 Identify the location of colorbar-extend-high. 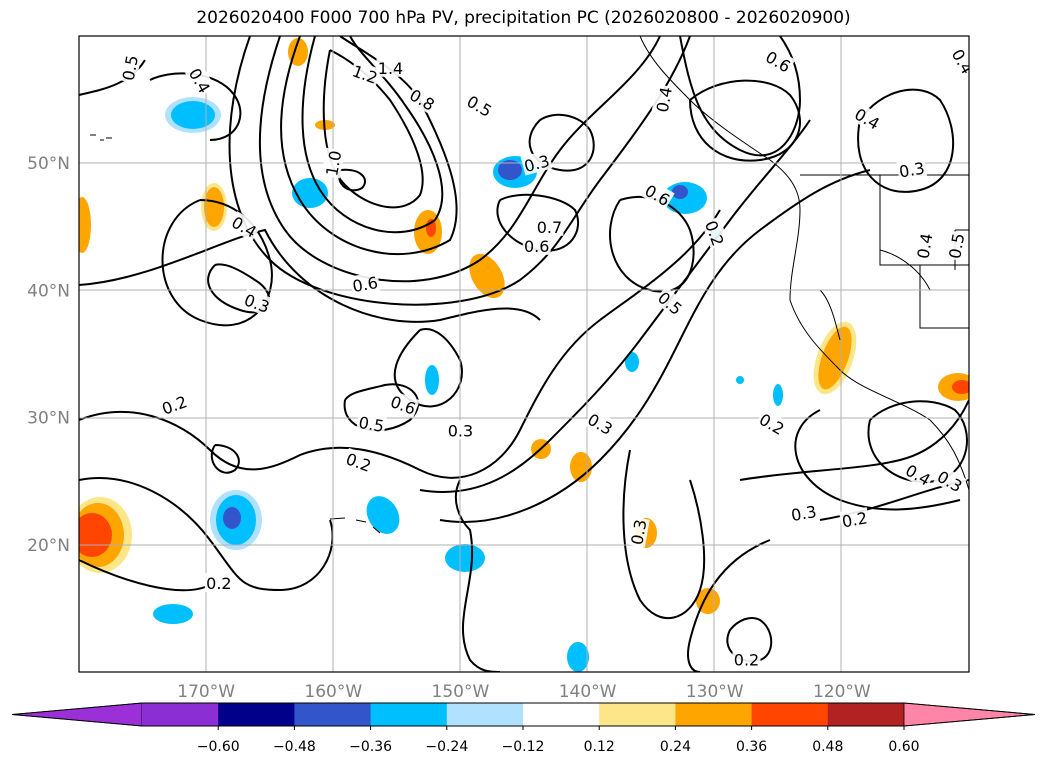
(969, 714).